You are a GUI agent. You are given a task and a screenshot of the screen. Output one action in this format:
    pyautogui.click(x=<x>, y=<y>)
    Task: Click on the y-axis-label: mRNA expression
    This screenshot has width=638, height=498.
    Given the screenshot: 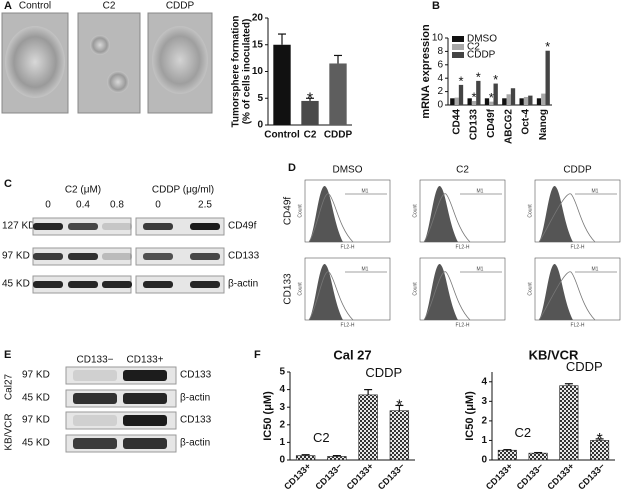 What is the action you would take?
    pyautogui.click(x=426, y=71)
    